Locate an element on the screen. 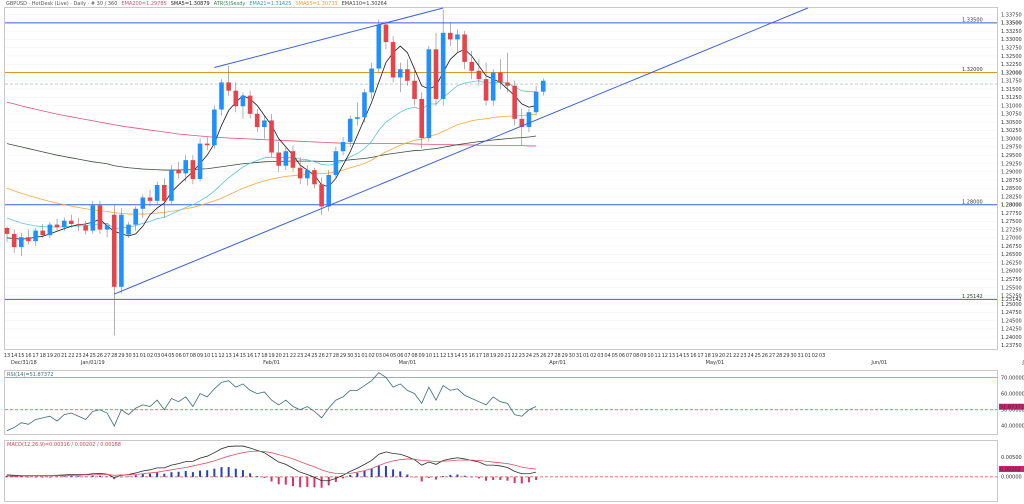 The image size is (1024, 504). macd-panel is located at coordinates (501, 471).